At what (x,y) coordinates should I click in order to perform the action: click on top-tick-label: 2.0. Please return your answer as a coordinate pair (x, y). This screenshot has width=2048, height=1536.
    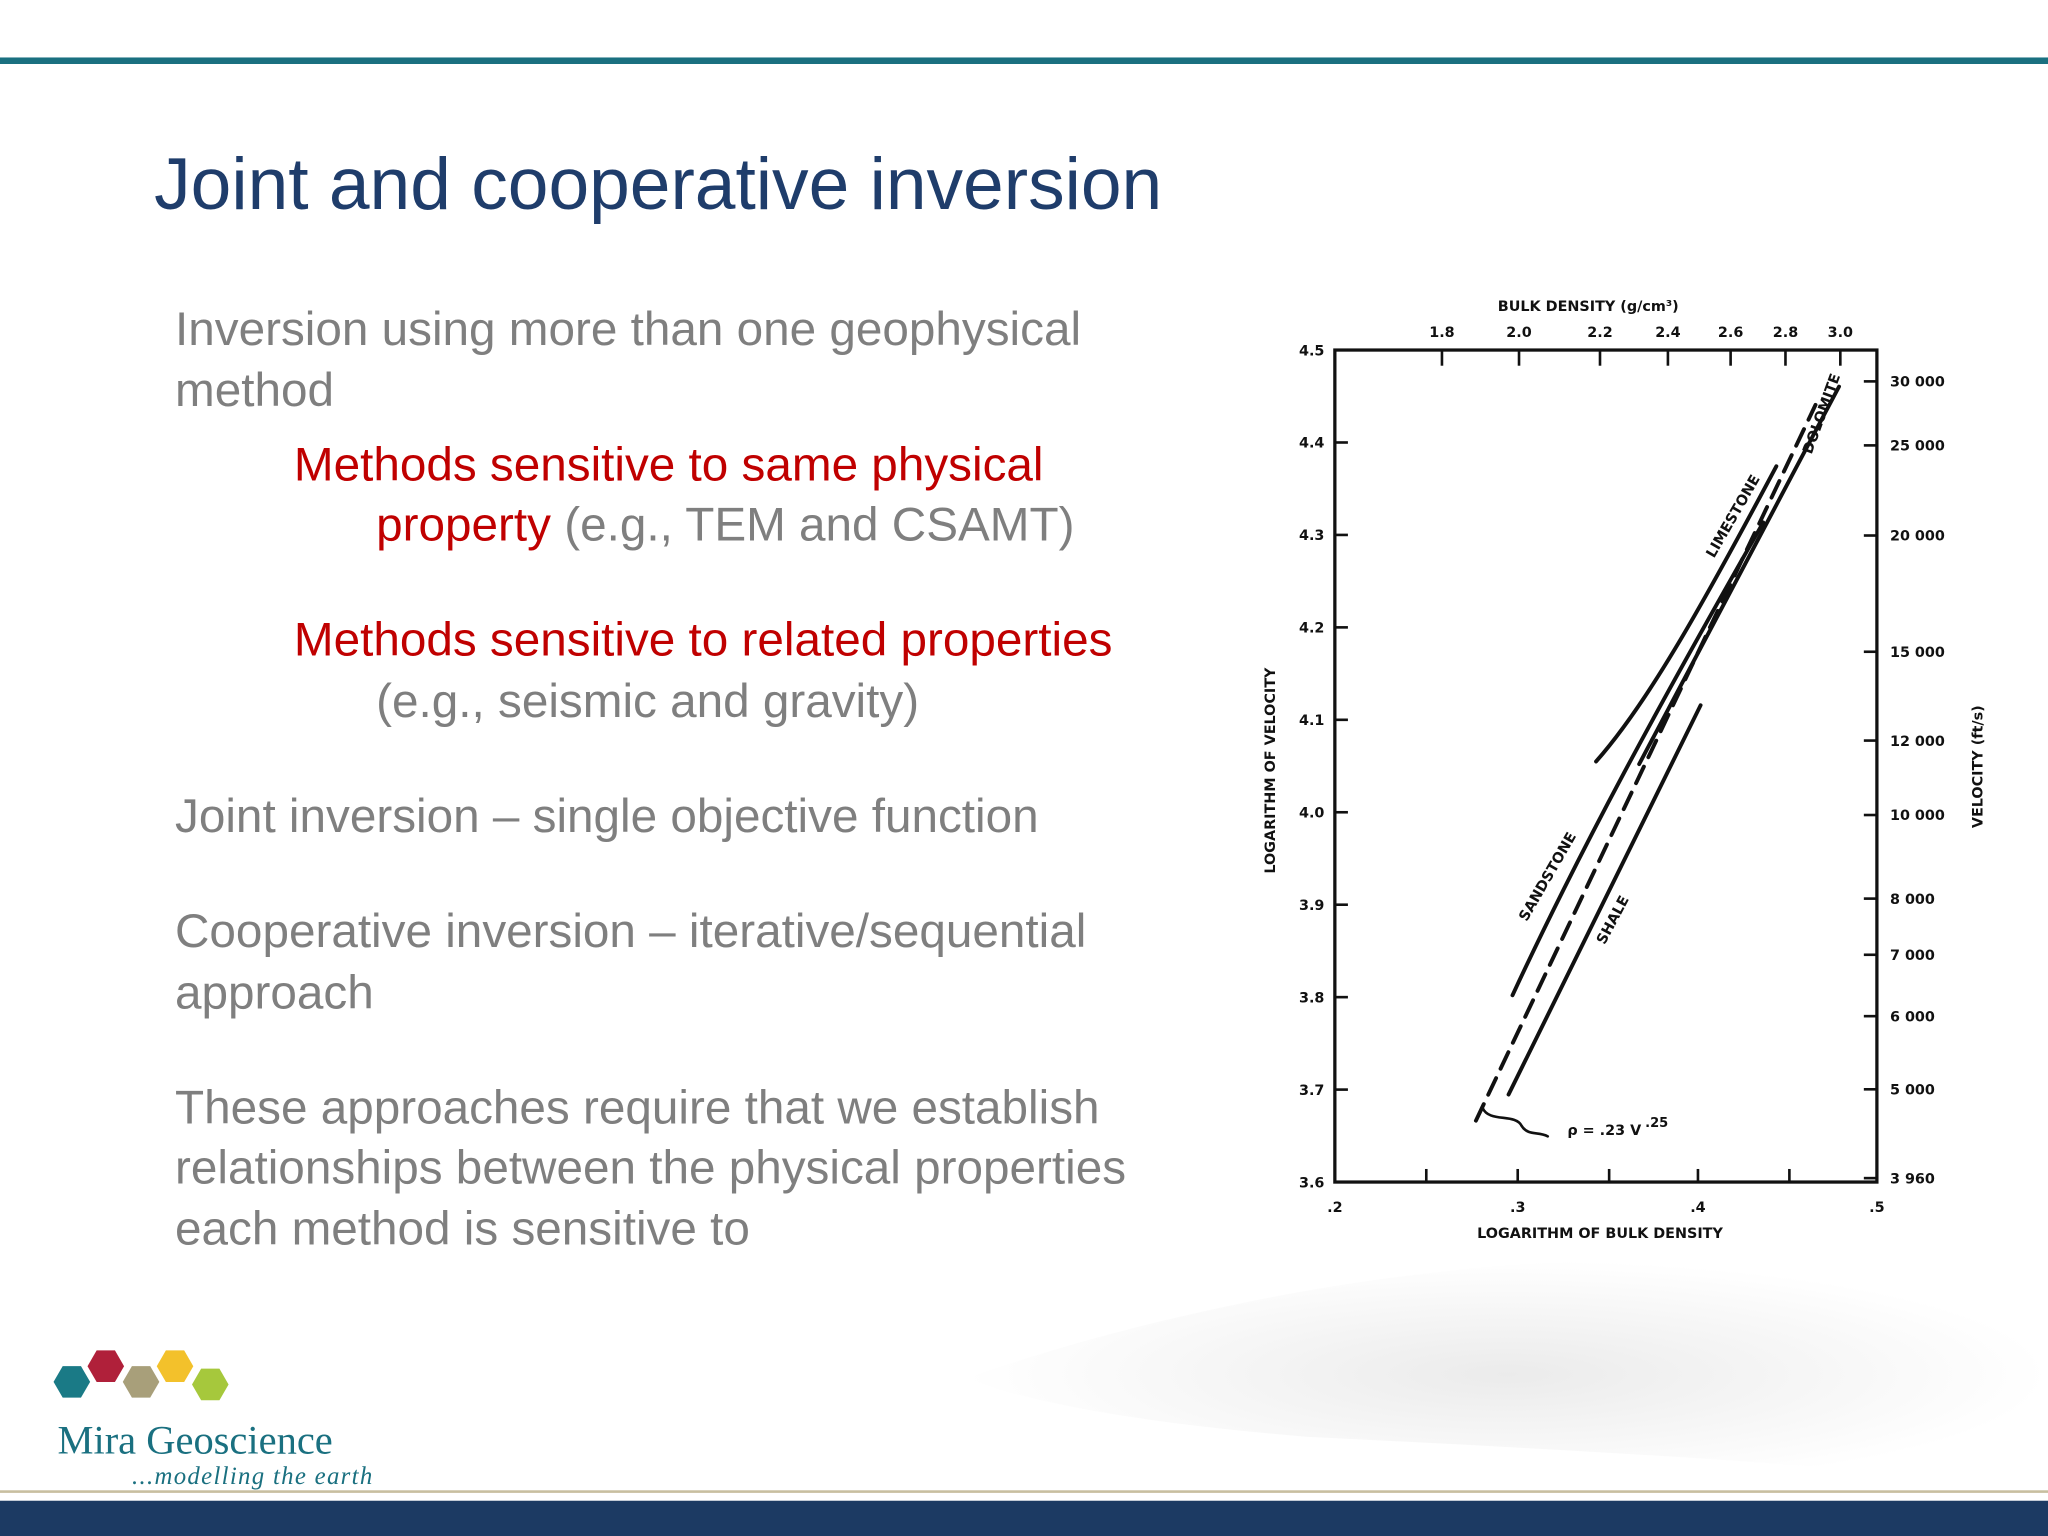
    Looking at the image, I should click on (1518, 333).